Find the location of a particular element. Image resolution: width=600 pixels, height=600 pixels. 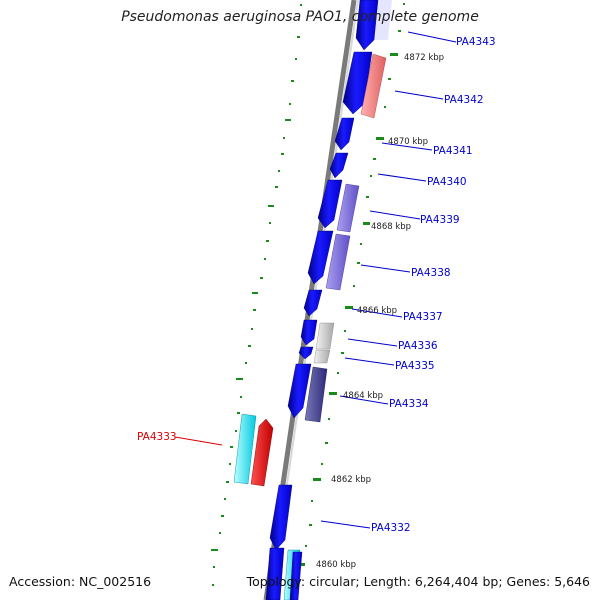

gene-PA4336-arrow is located at coordinates (309, 332).